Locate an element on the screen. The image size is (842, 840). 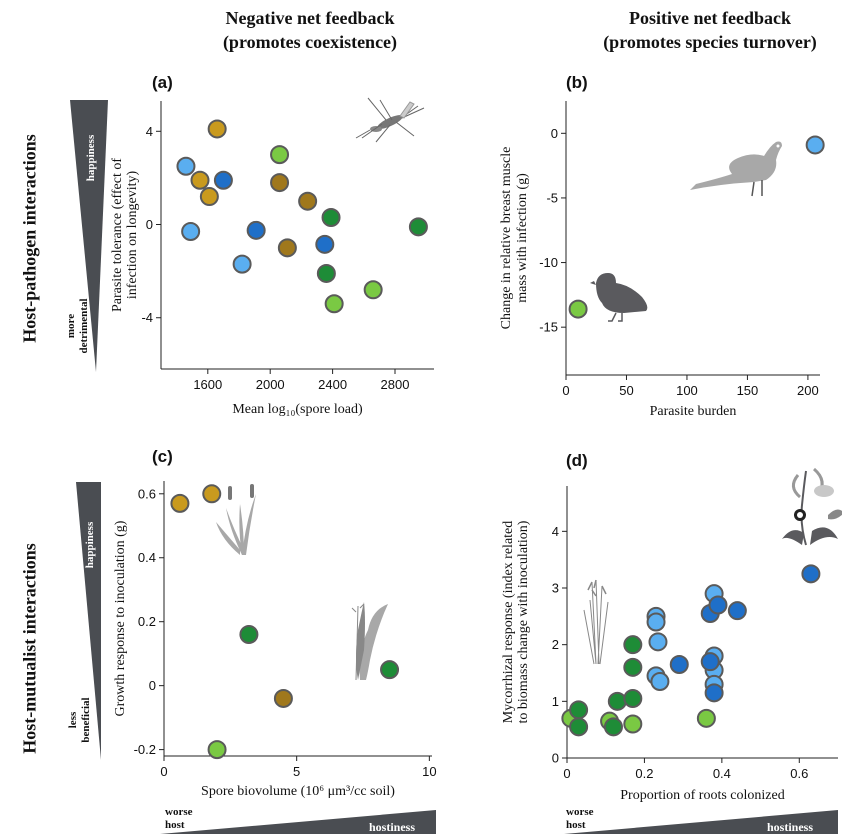
y-tick-label-d: 1 is located at coordinates (555, 701).